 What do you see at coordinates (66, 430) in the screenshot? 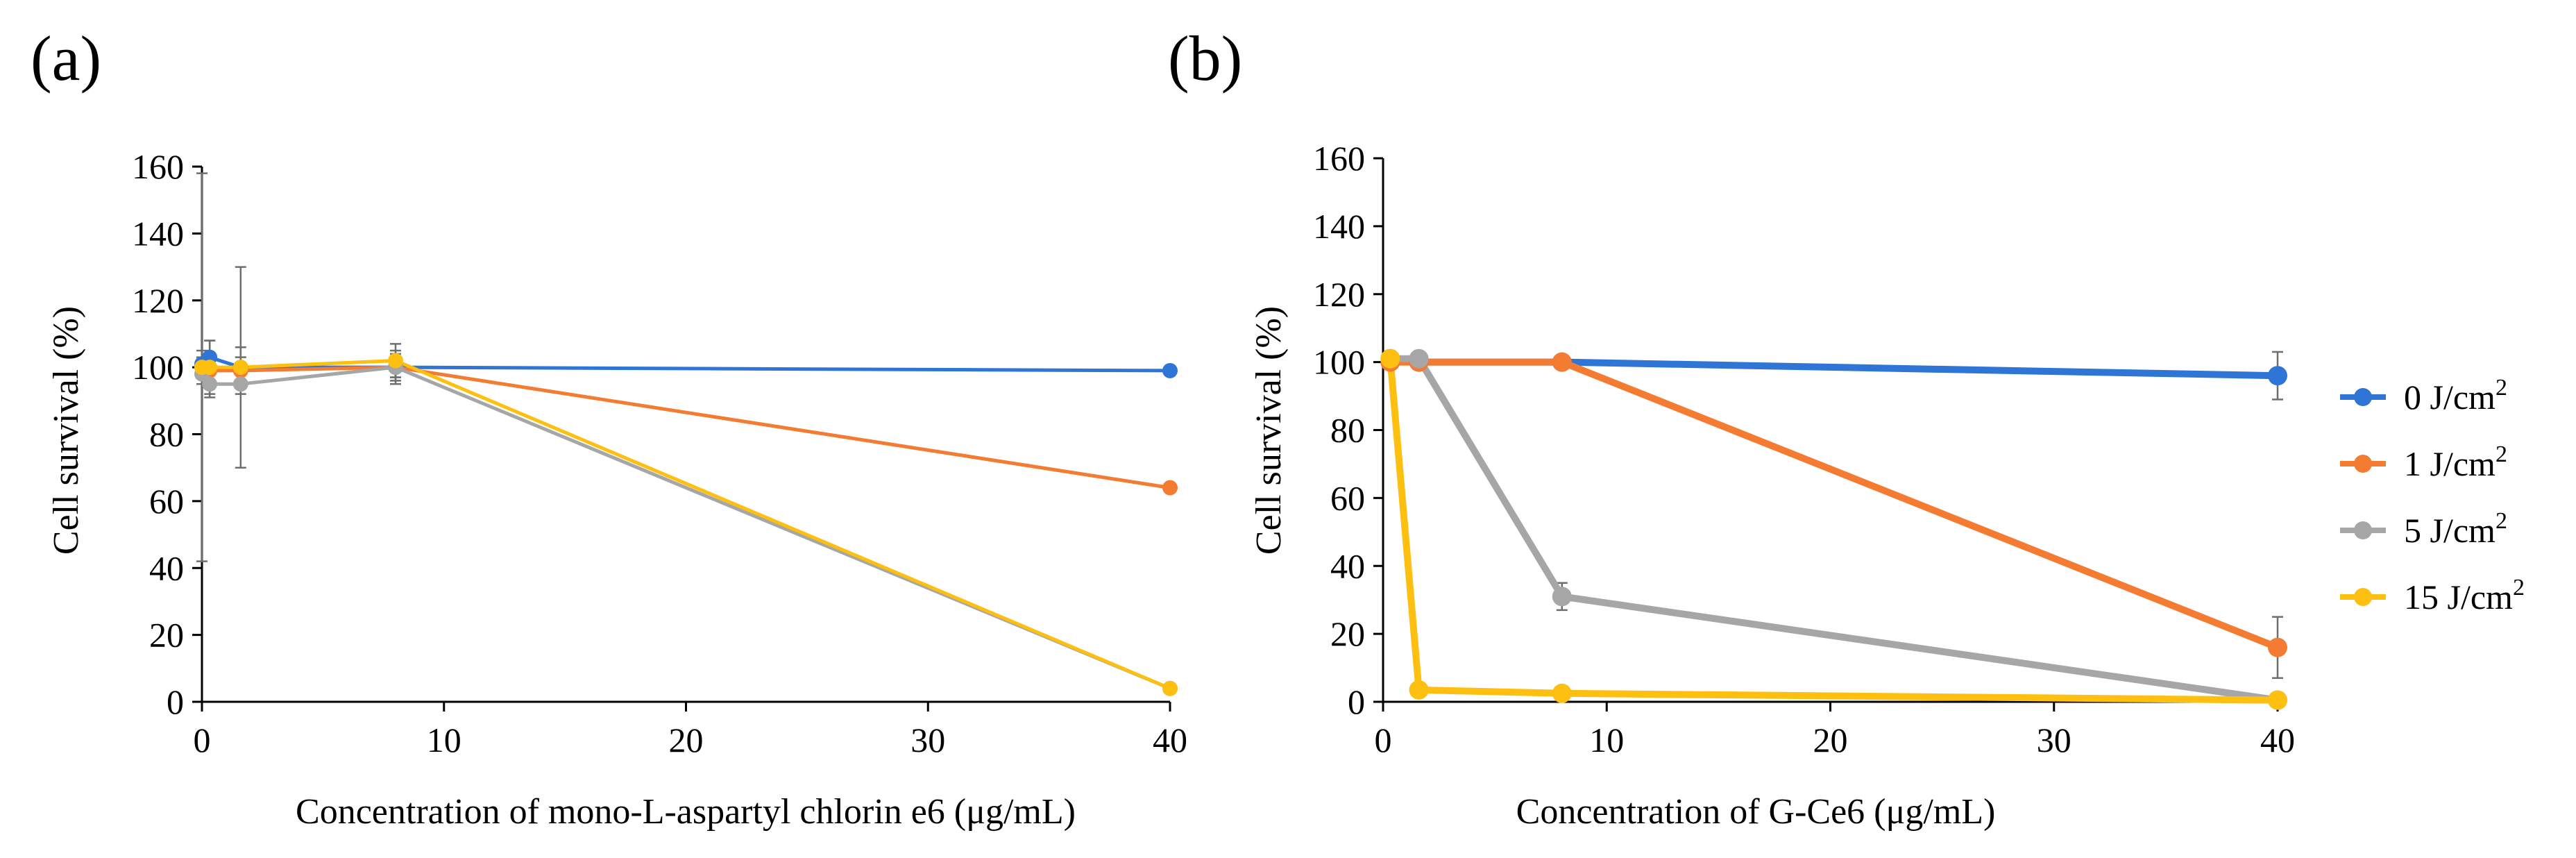
I see `panel-a-y-axis-title: Cell survival (%)` at bounding box center [66, 430].